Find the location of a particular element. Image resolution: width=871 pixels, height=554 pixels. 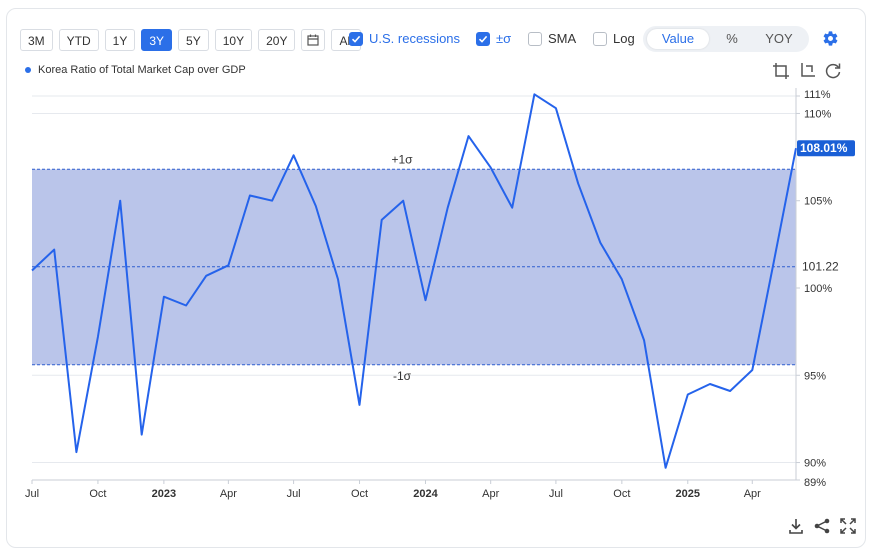

range-toolbar: 3M YTD 1Y 3Y 5Y 10Y 20Y All is located at coordinates (193, 40).